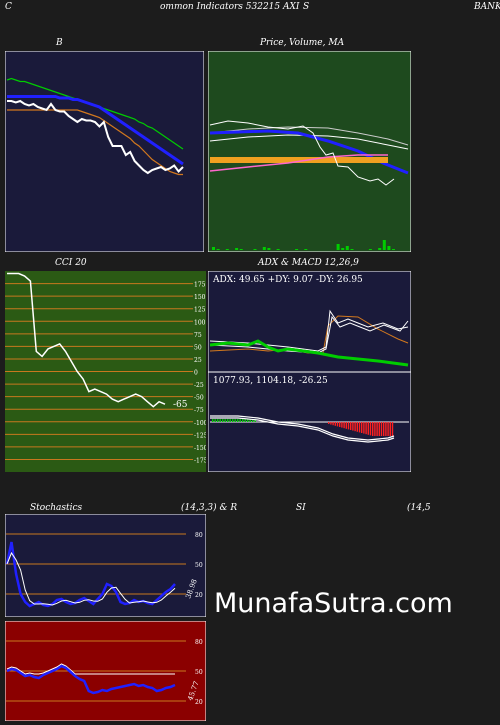  Describe the element at coordinates (90, 669) in the screenshot. I see `rsi-white-line` at that location.